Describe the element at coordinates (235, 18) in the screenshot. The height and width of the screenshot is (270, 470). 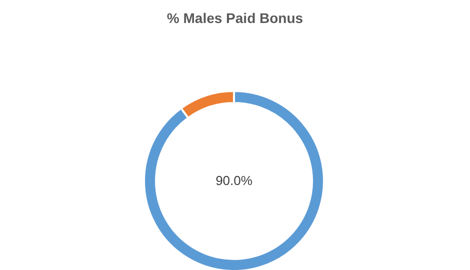
I see `chart-title: % Males Paid Bonus` at that location.